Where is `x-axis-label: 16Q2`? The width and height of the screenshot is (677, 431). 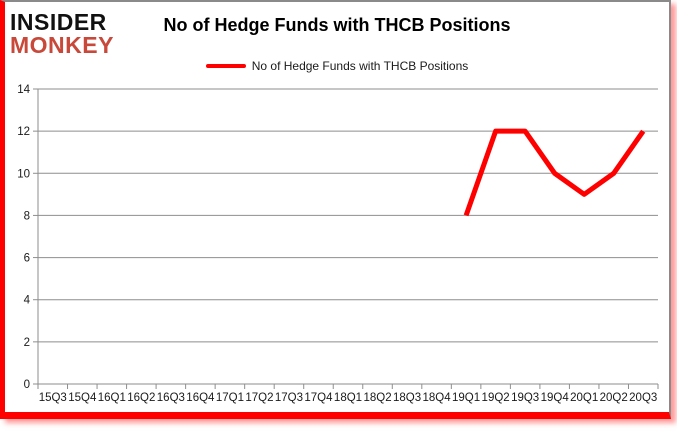 x-axis-label: 16Q2 is located at coordinates (141, 398).